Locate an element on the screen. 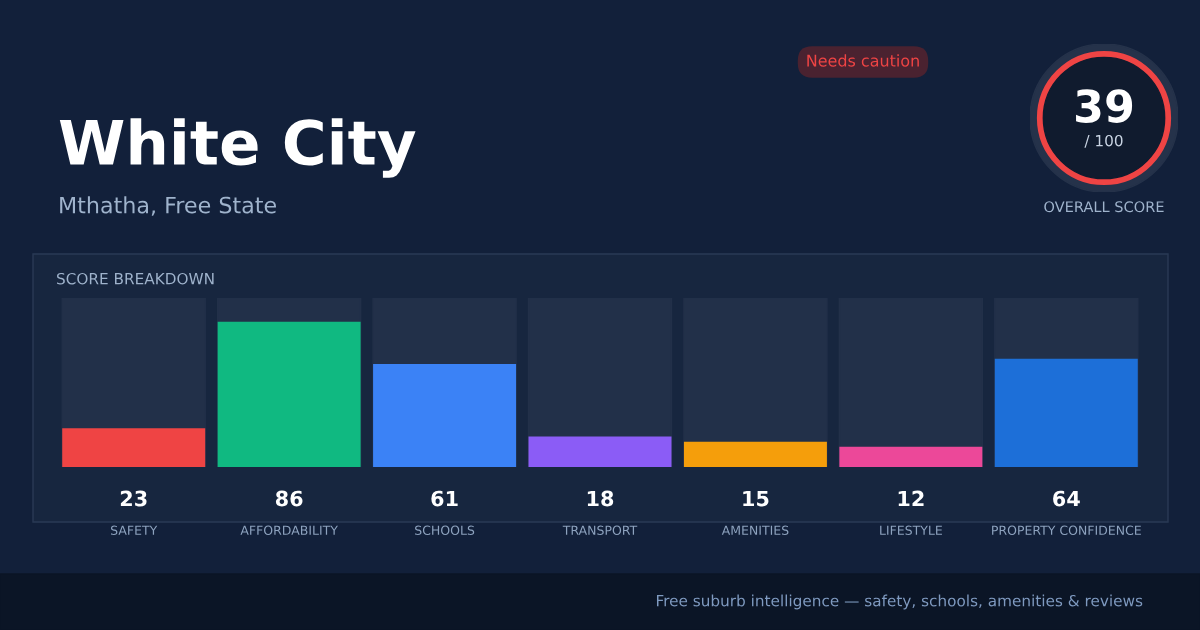 The width and height of the screenshot is (1200, 630). x-tick-label: TRANSPORT is located at coordinates (600, 530).